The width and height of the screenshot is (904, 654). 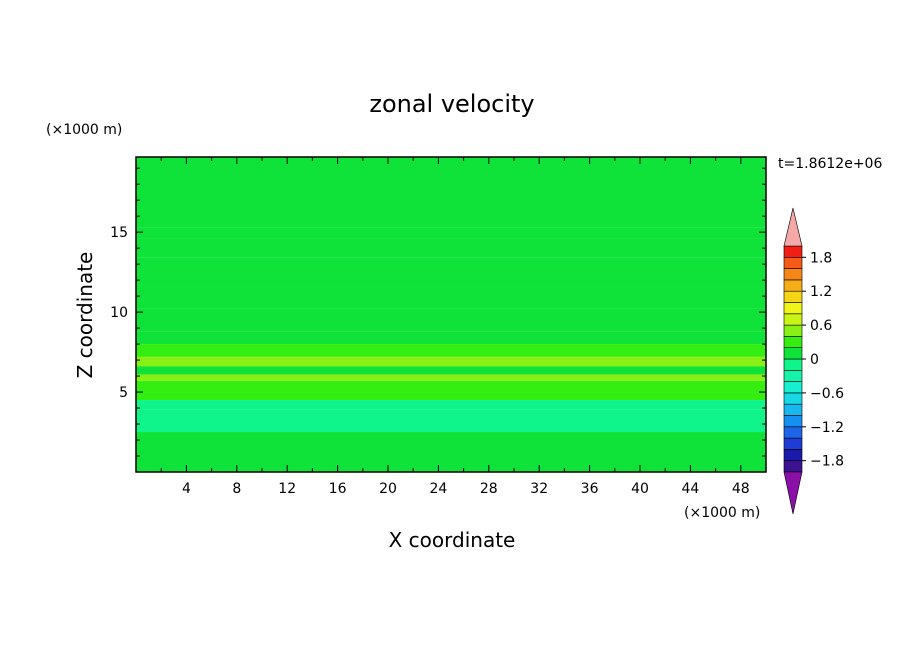 What do you see at coordinates (793, 493) in the screenshot?
I see `colorbar-under-triangle` at bounding box center [793, 493].